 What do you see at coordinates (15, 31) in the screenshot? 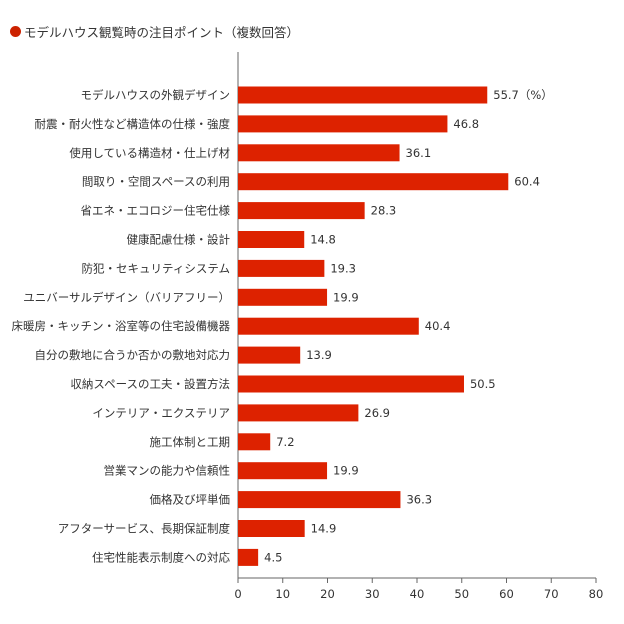
I see `title-bullet-icon` at bounding box center [15, 31].